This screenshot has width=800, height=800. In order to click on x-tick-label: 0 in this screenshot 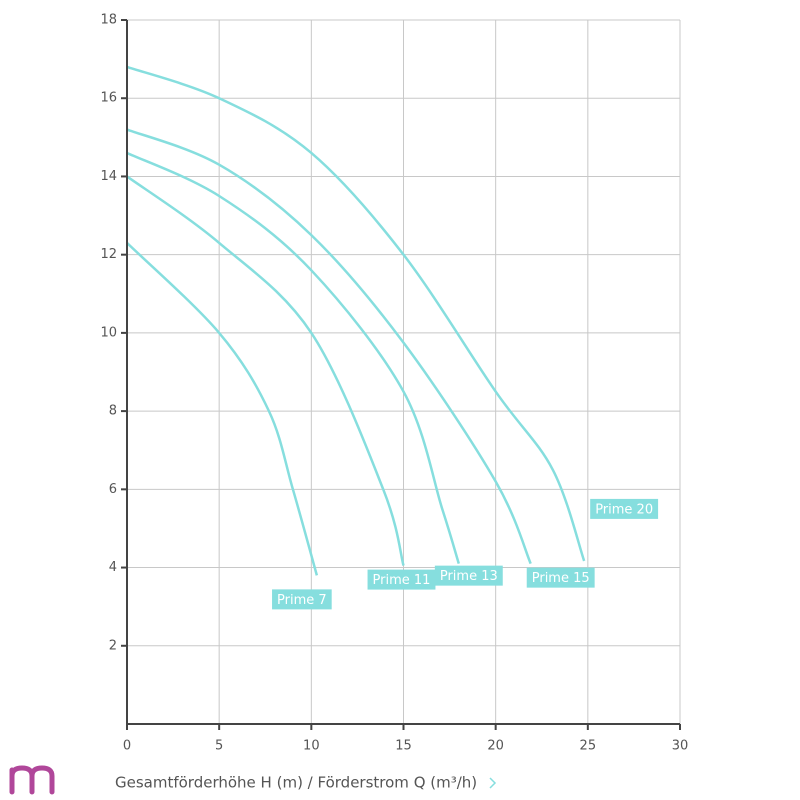, I will do `click(127, 746)`.